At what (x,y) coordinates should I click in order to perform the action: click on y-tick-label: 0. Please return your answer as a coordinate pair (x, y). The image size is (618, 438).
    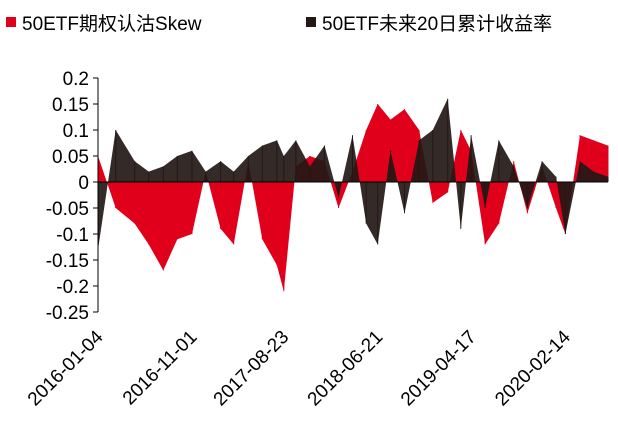
    Looking at the image, I should click on (83, 183).